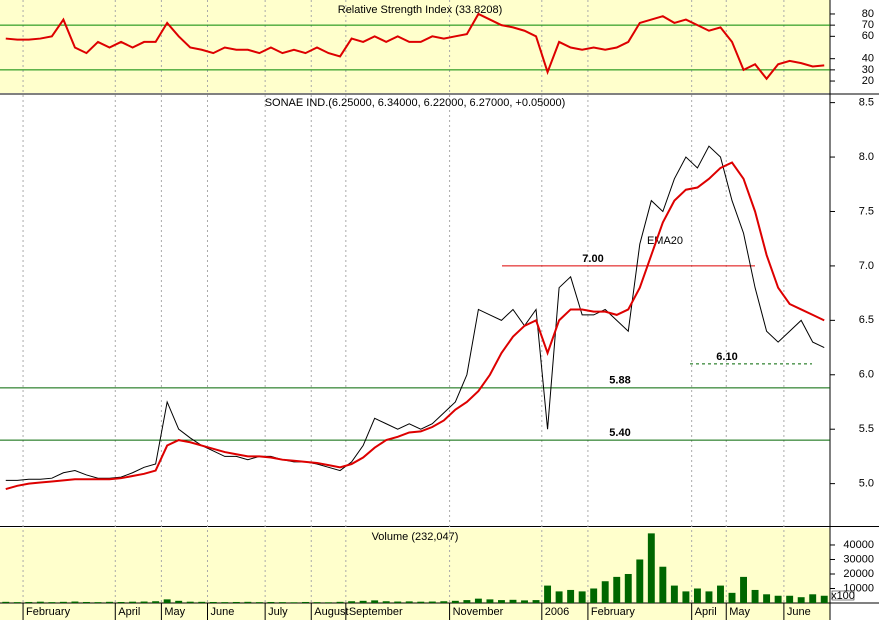 This screenshot has height=620, width=879. Describe the element at coordinates (726, 357) in the screenshot. I see `level-label: 6.10` at that location.